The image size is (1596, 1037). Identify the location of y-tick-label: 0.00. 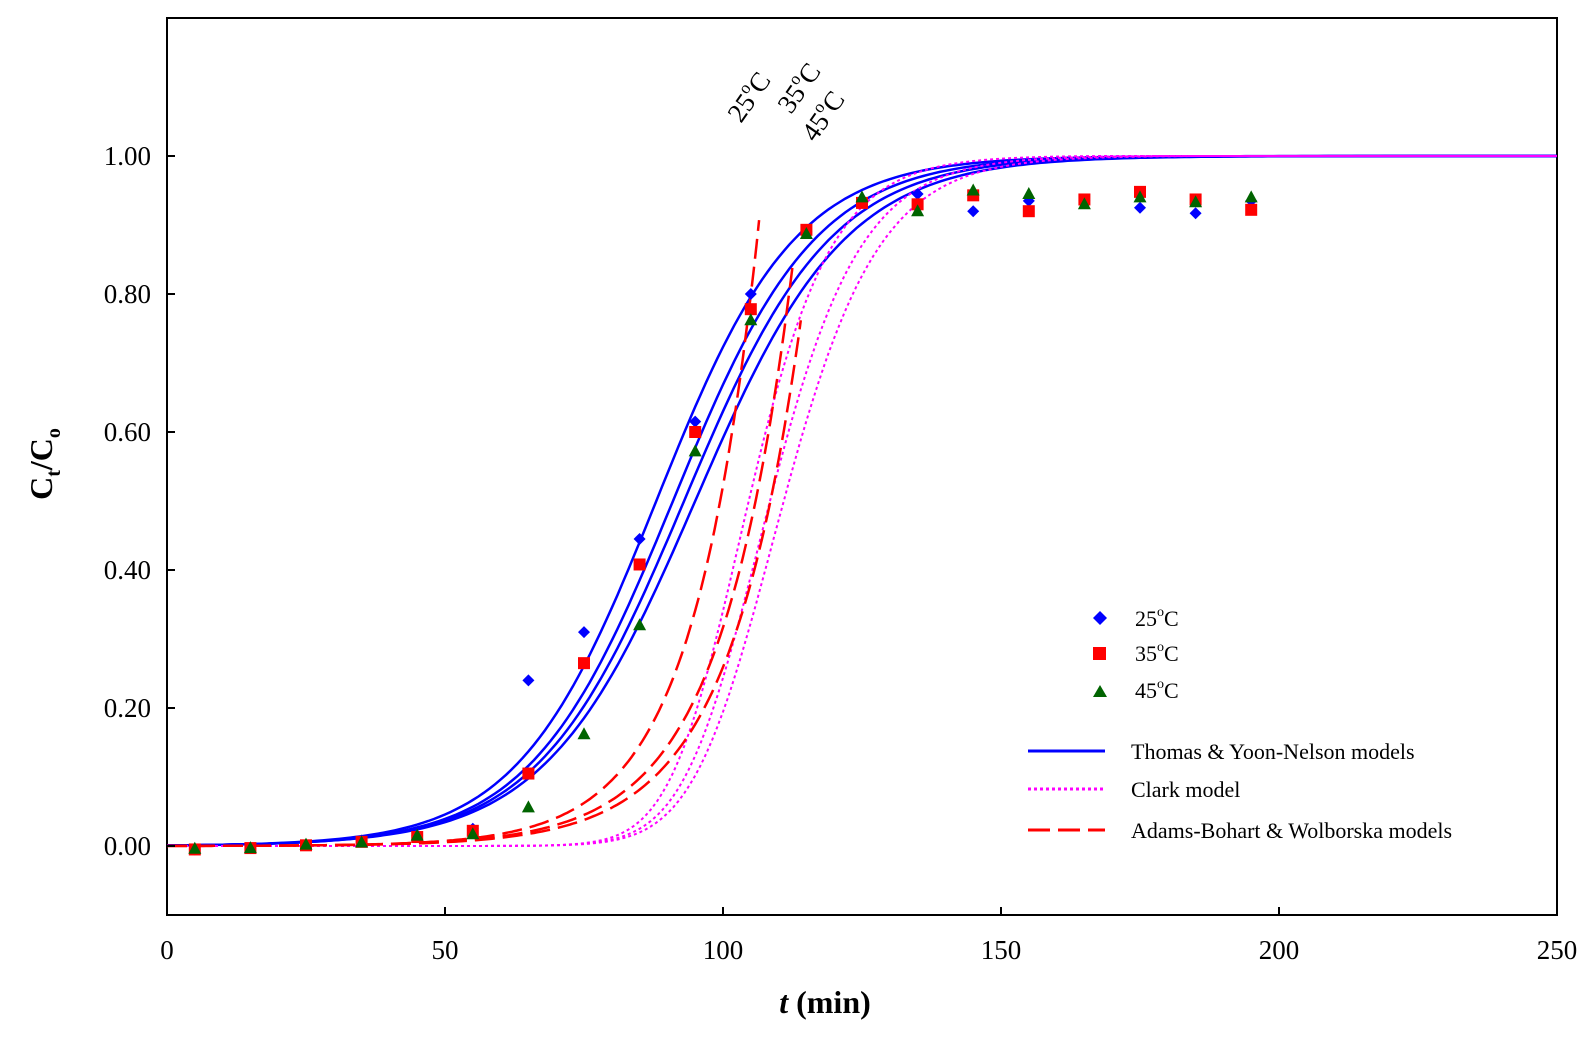
(127, 846).